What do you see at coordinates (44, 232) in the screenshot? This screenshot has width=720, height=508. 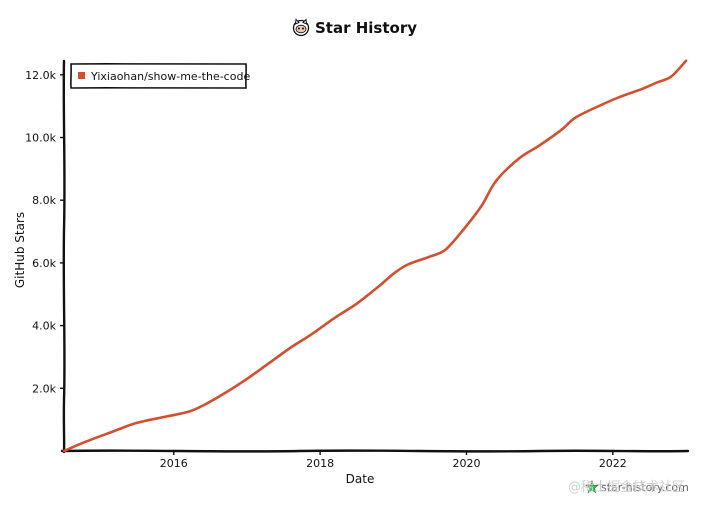 I see `y-axis-ticks: 2.0k 4.0k 6.0k 8.0k 10.0k 12.0k` at bounding box center [44, 232].